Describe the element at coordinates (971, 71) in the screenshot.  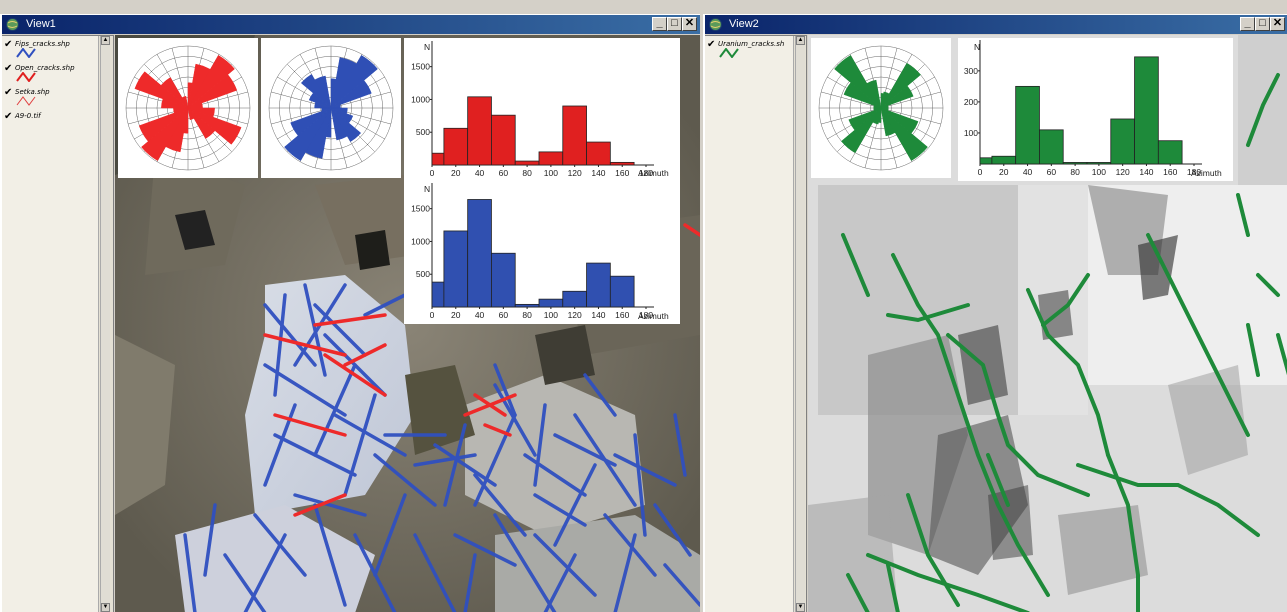
I see `y-tick-label: 300` at that location.